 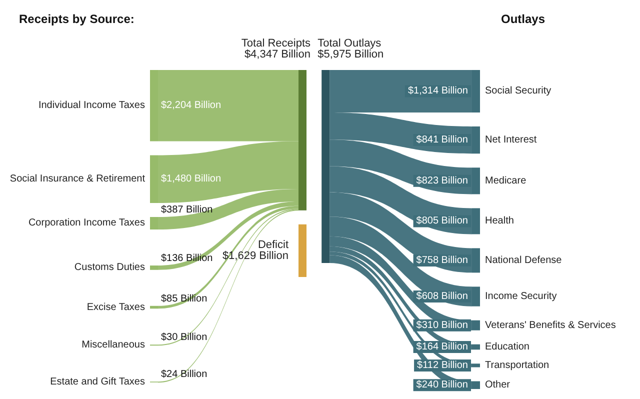 What do you see at coordinates (438, 91) in the screenshot?
I see `data-label: $1,314 Billion` at bounding box center [438, 91].